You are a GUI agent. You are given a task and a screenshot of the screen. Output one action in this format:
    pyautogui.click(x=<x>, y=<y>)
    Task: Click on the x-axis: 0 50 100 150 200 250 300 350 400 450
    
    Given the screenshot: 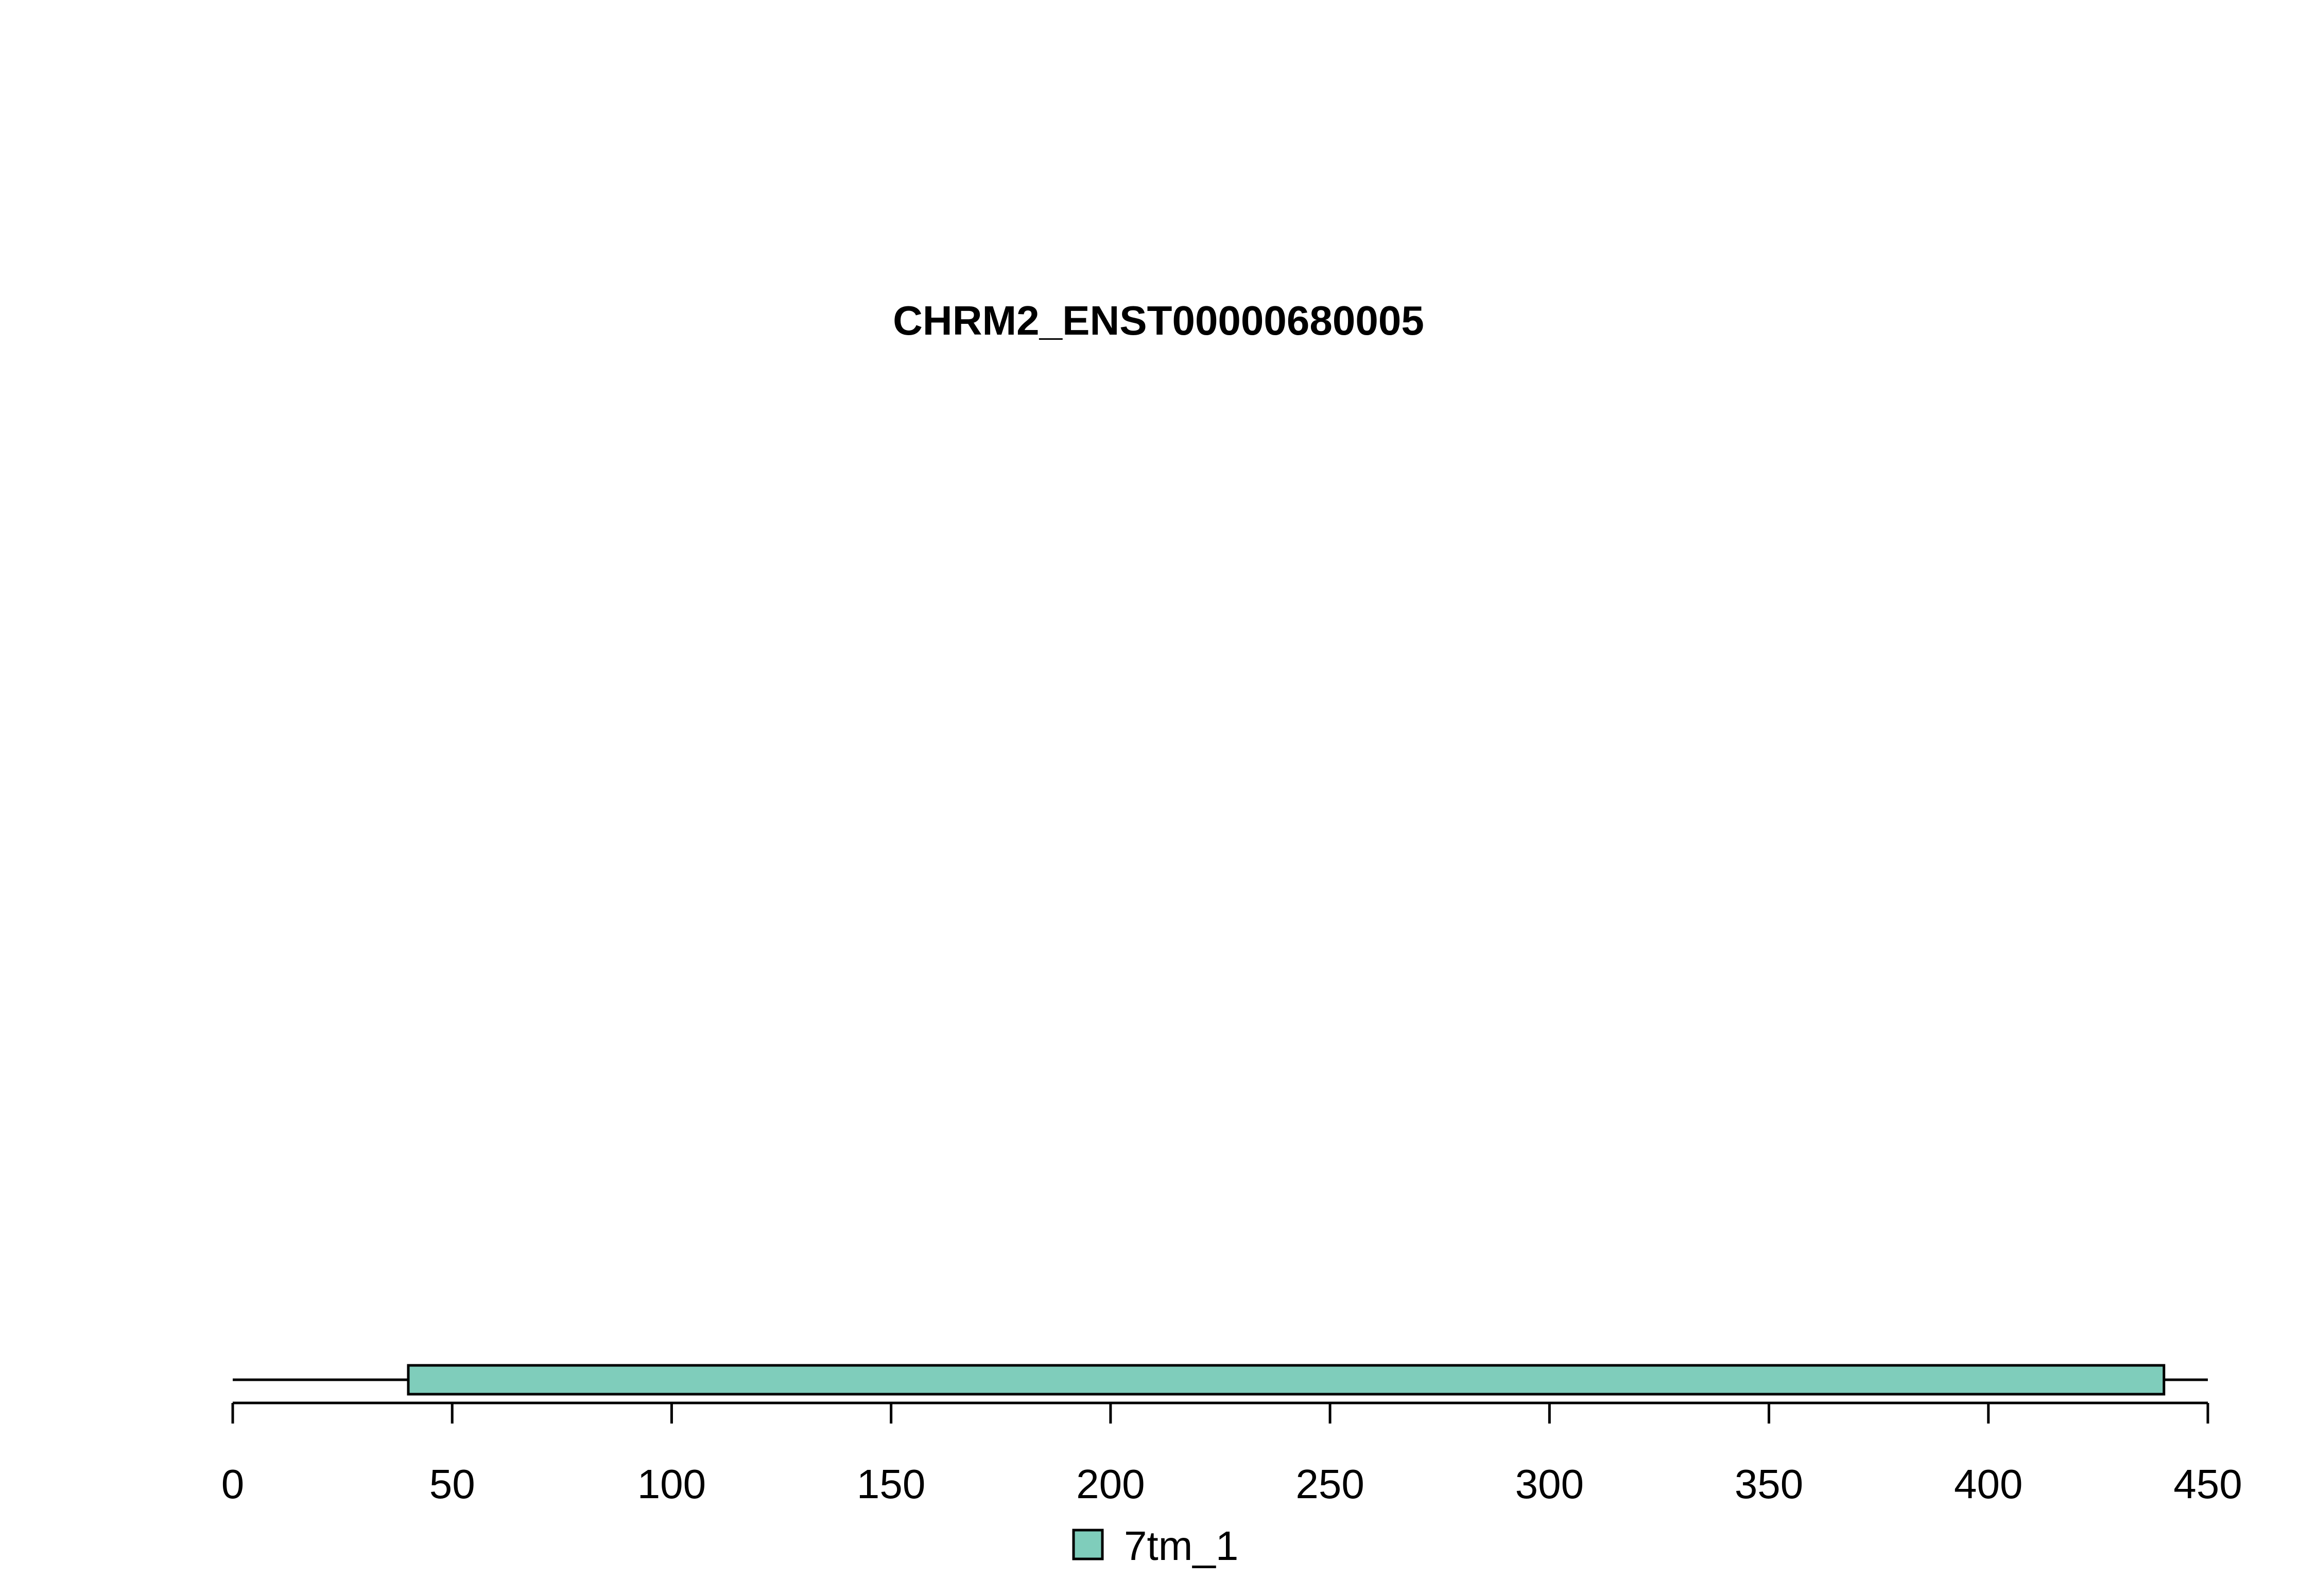 What is the action you would take?
    pyautogui.click(x=1231, y=1454)
    